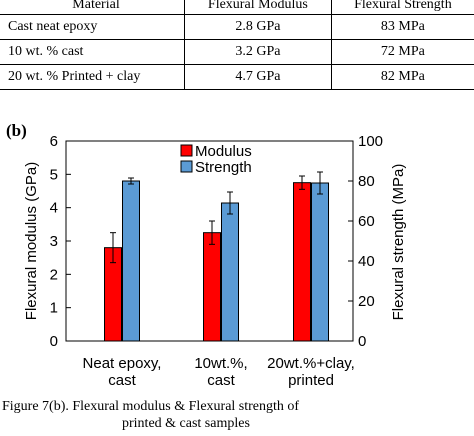 Image resolution: width=474 pixels, height=436 pixels. What do you see at coordinates (54, 174) in the screenshot?
I see `y-tick-label-left: 5` at bounding box center [54, 174].